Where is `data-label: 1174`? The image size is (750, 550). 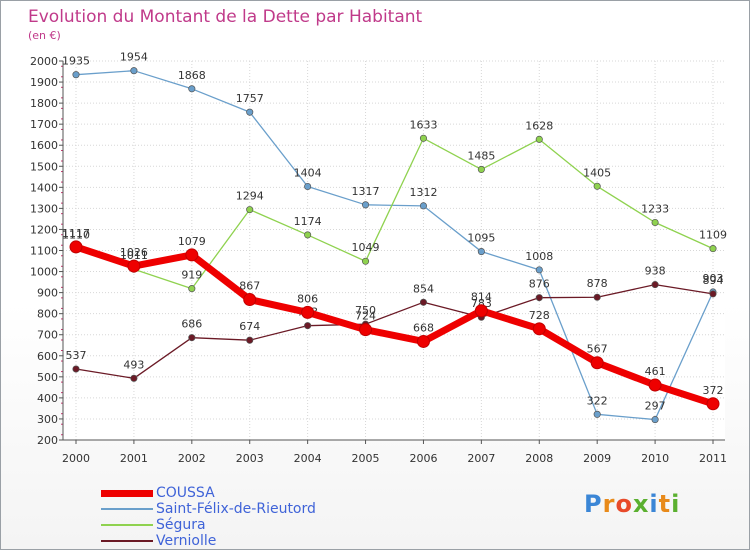
data-label: 1174 is located at coordinates (308, 221).